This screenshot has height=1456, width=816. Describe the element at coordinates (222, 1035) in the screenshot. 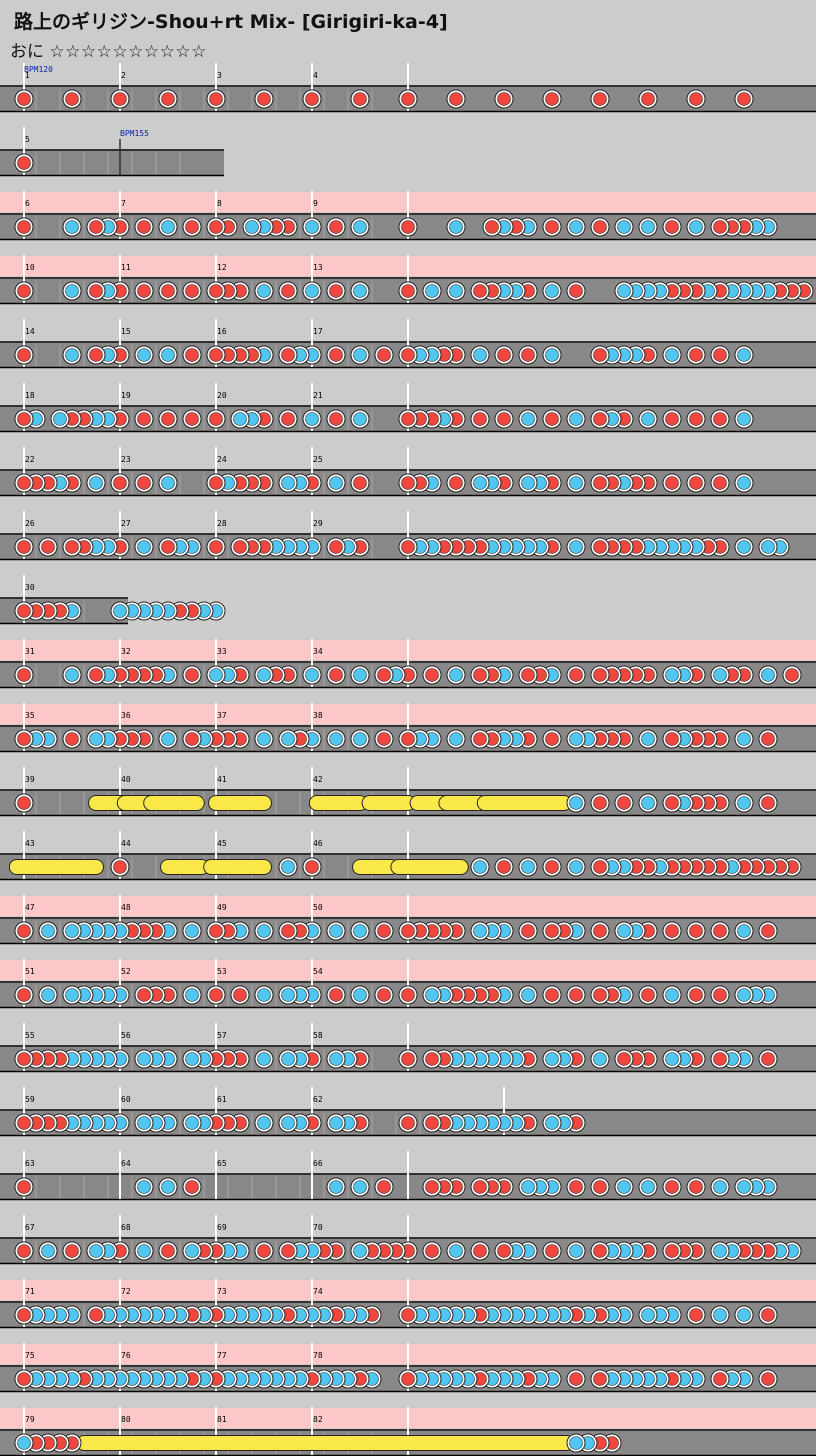

I see `measure-number: 57` at that location.